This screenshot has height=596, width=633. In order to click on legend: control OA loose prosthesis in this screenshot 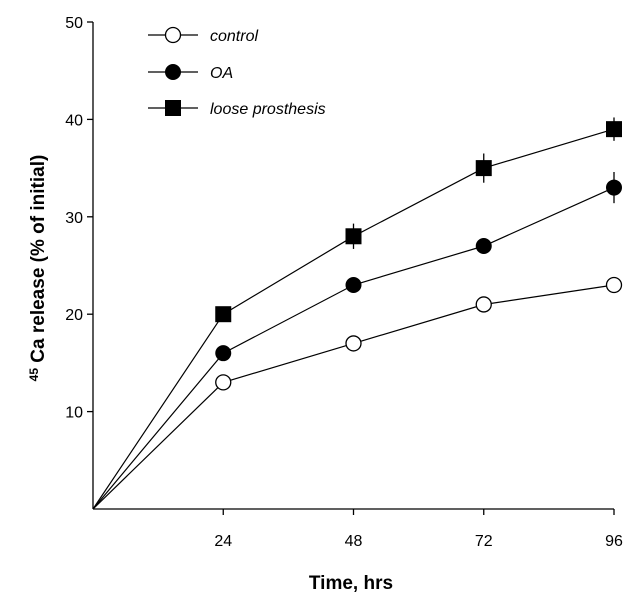, I will do `click(237, 72)`.